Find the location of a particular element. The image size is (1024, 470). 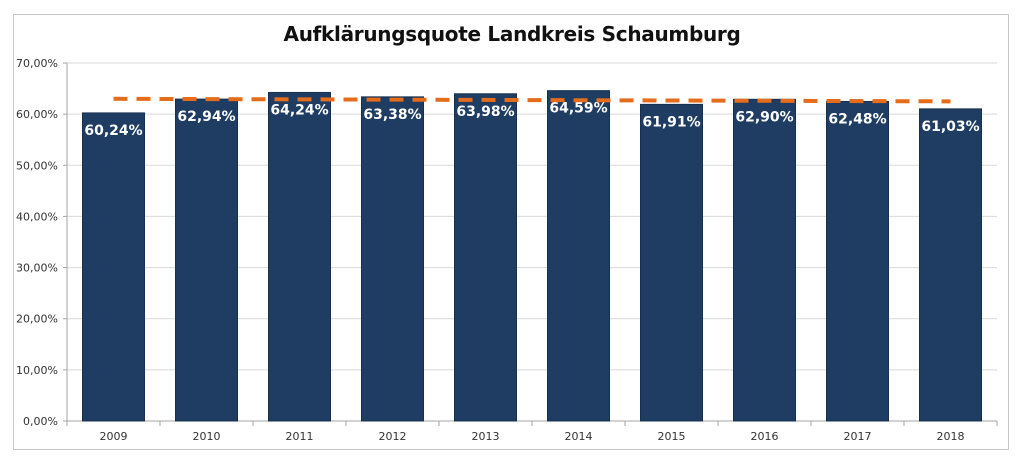

x-tick-label: 2016 is located at coordinates (765, 436).